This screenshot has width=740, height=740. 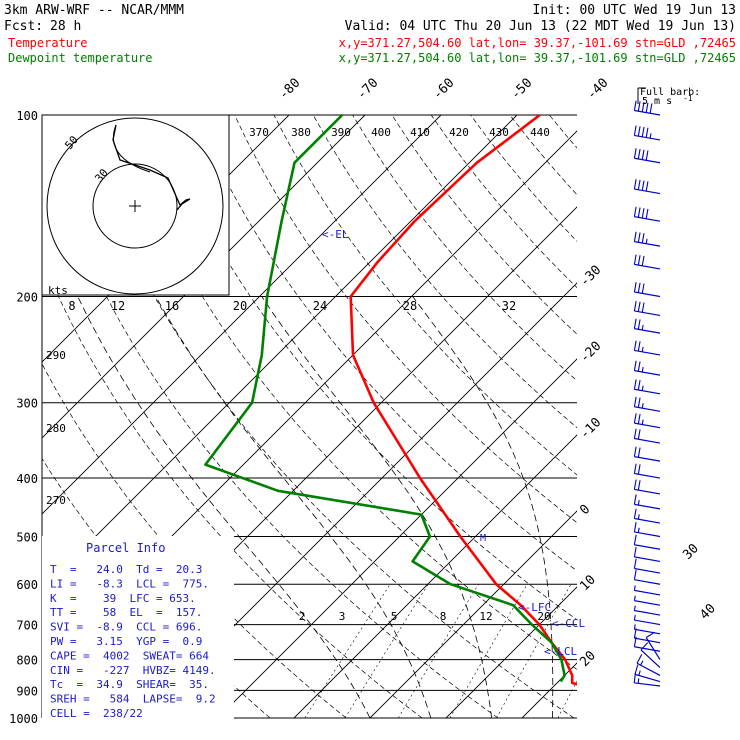 I want to click on parcel-row-10: CELL = 238/22, so click(x=96, y=713).